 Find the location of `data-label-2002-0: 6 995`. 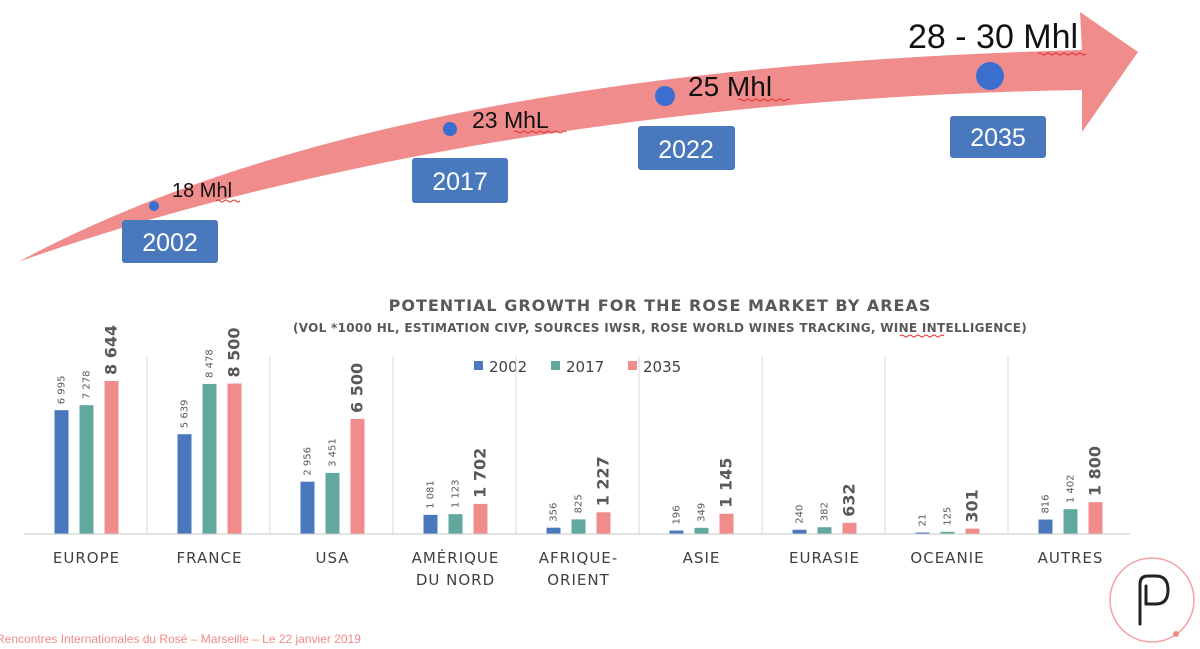

data-label-2002-0: 6 995 is located at coordinates (62, 390).